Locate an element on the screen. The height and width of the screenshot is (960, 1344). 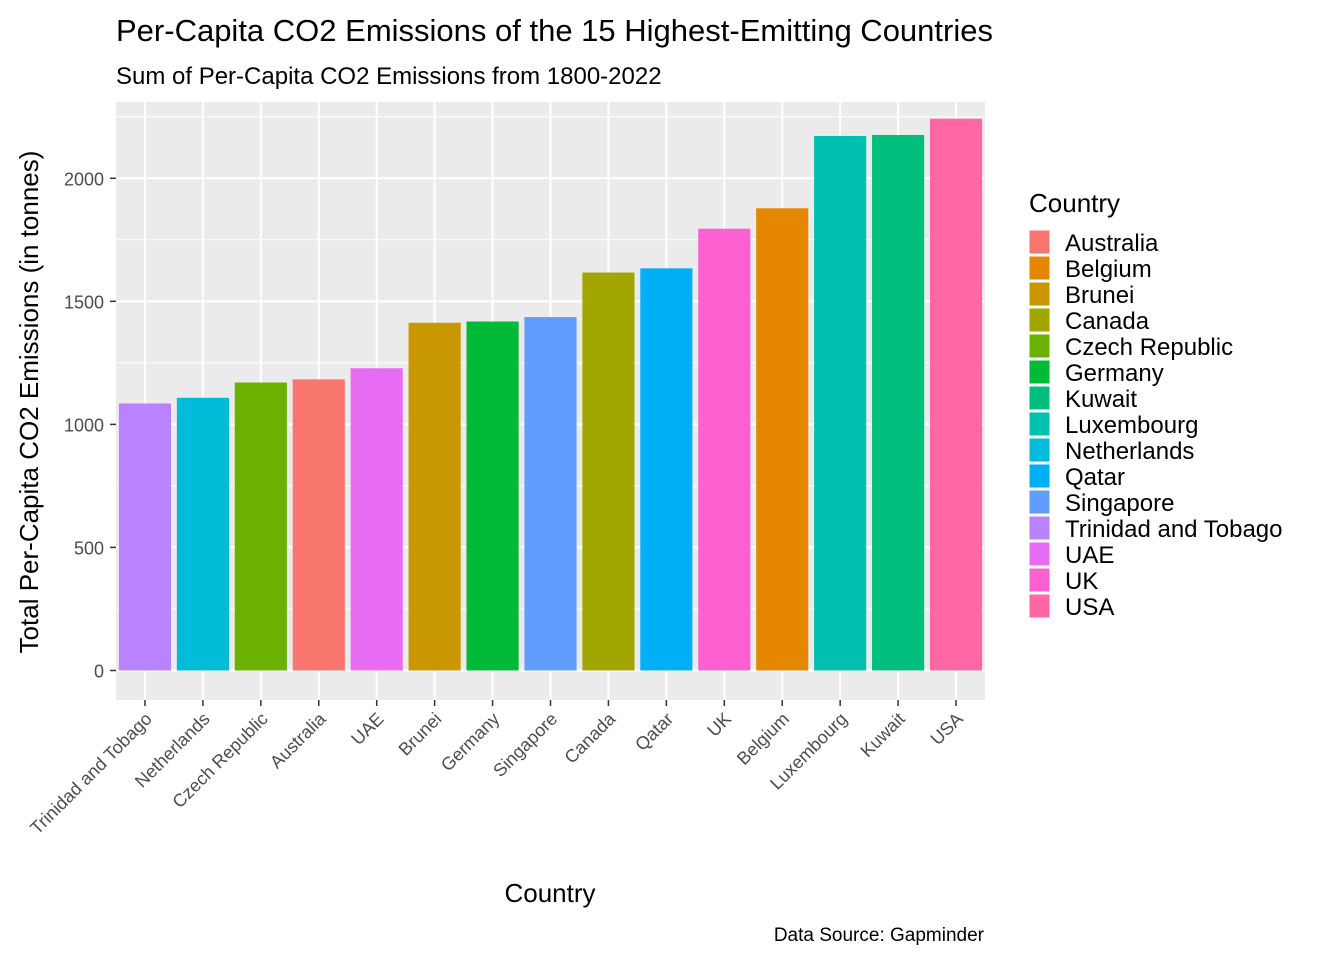
y-tick-label: 1000 is located at coordinates (84, 425).